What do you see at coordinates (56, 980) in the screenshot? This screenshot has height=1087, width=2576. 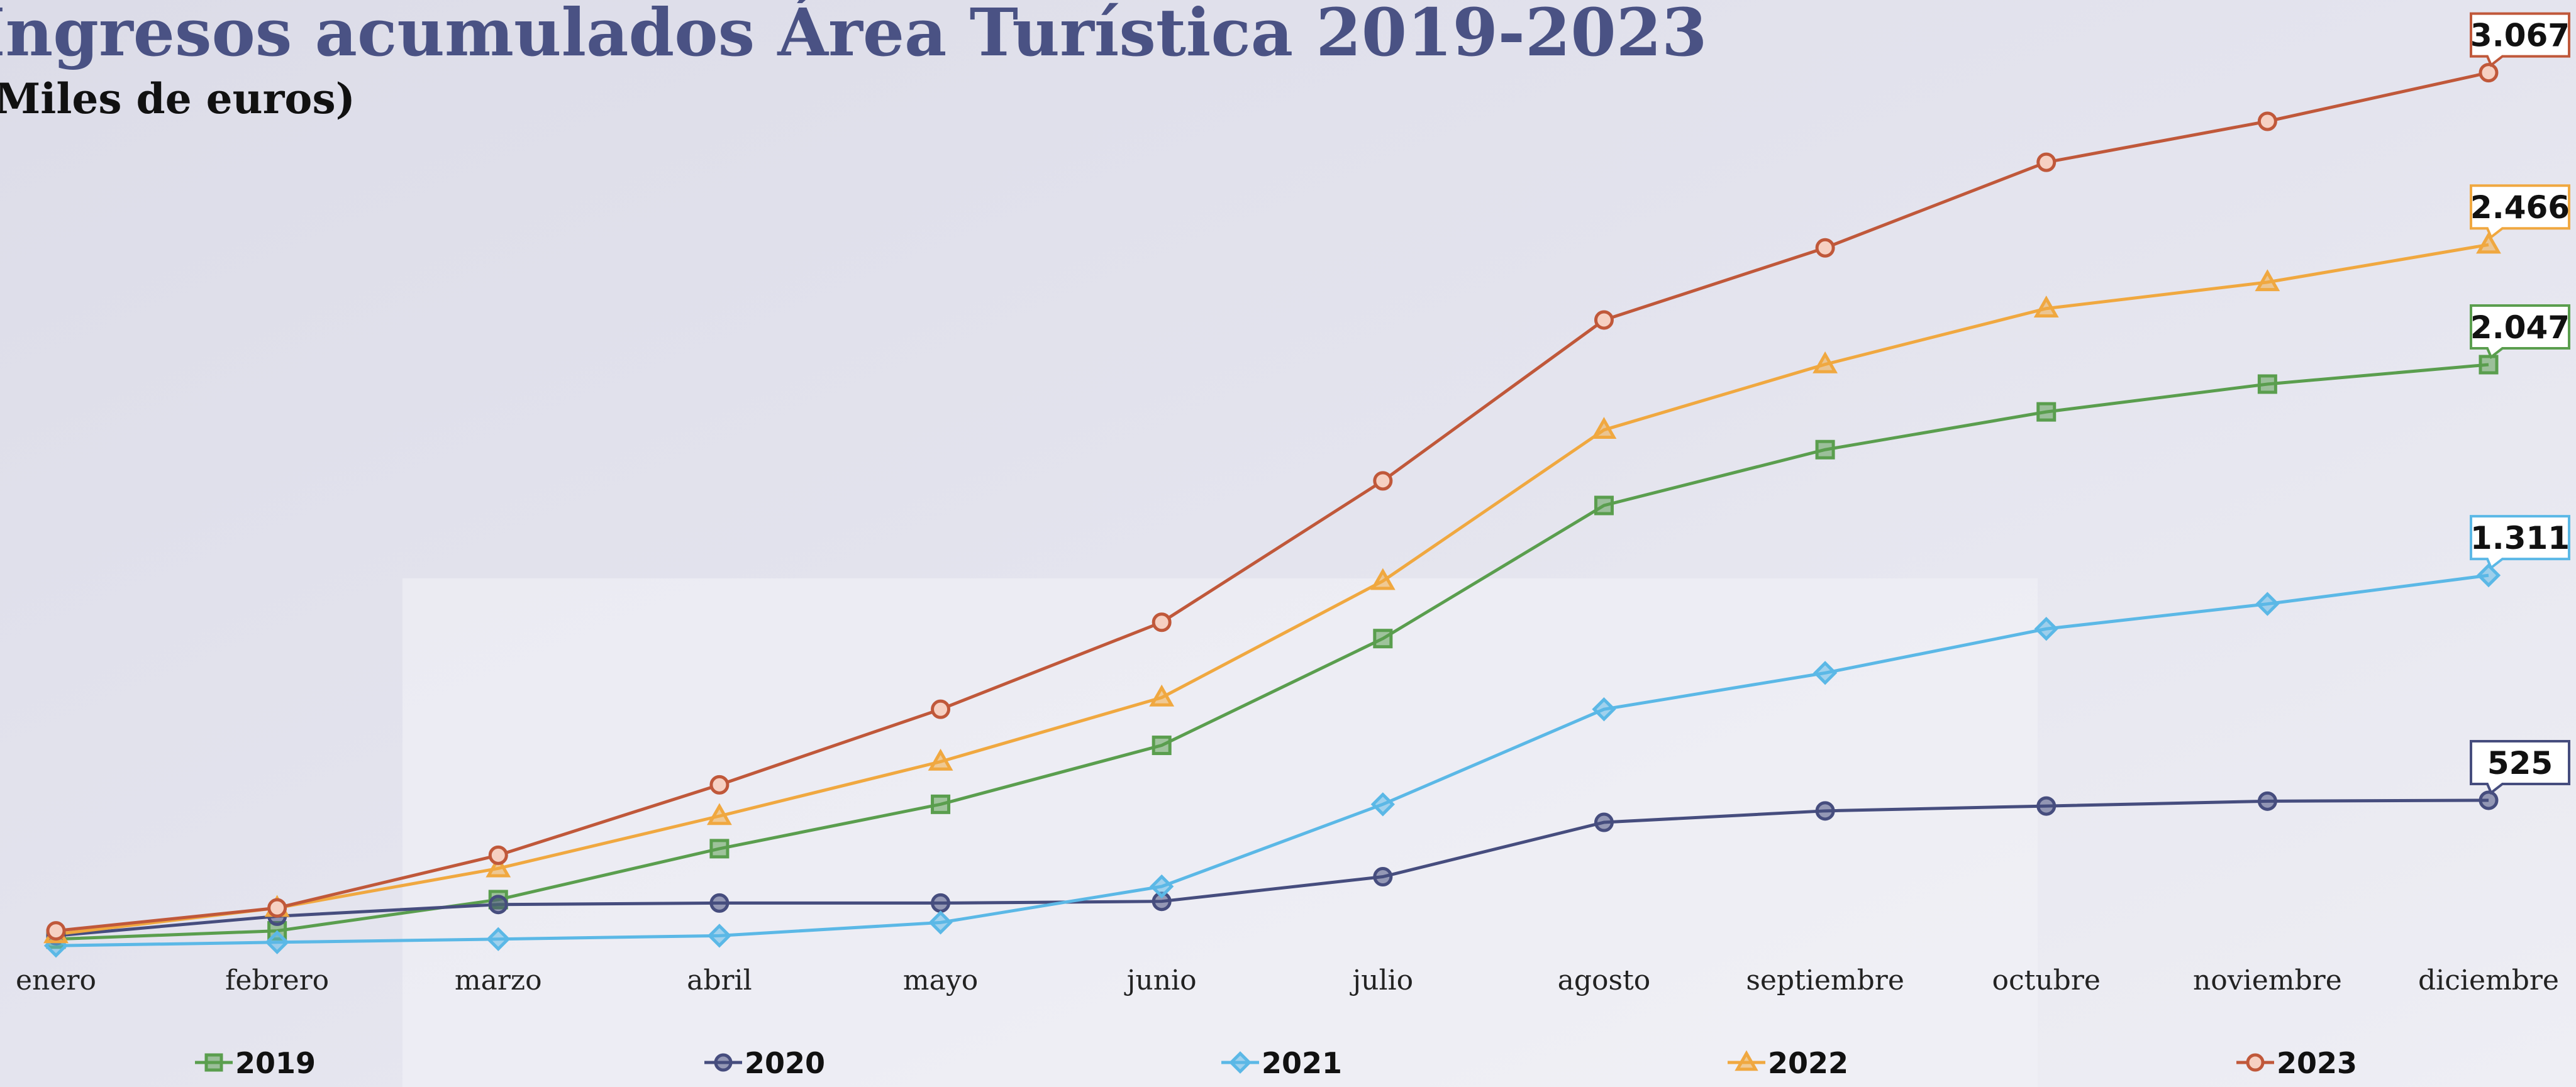 I see `x-tick-label: enero` at bounding box center [56, 980].